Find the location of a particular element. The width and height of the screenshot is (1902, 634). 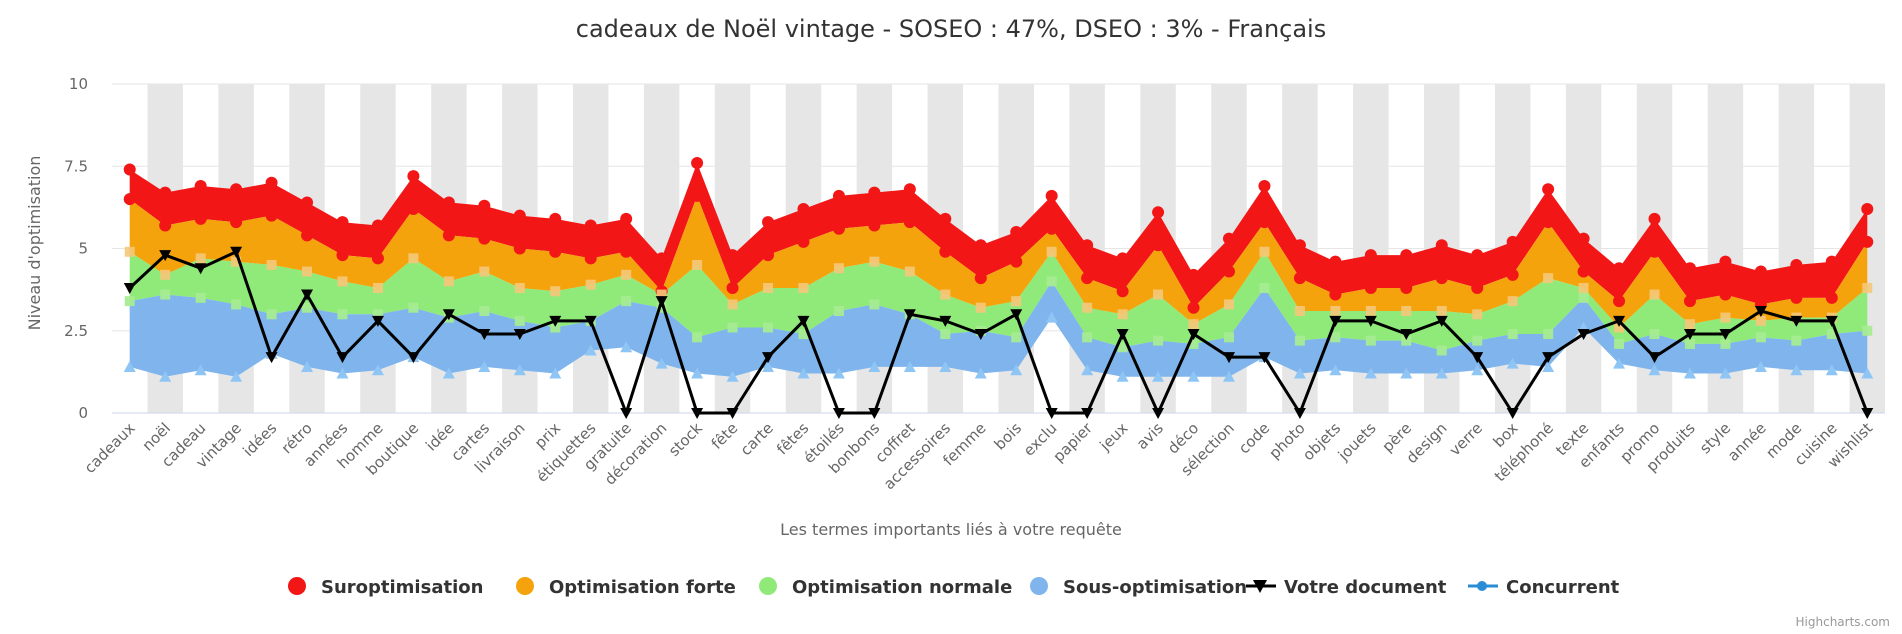

legend-item: Sous-optimisation is located at coordinates (1138, 587).